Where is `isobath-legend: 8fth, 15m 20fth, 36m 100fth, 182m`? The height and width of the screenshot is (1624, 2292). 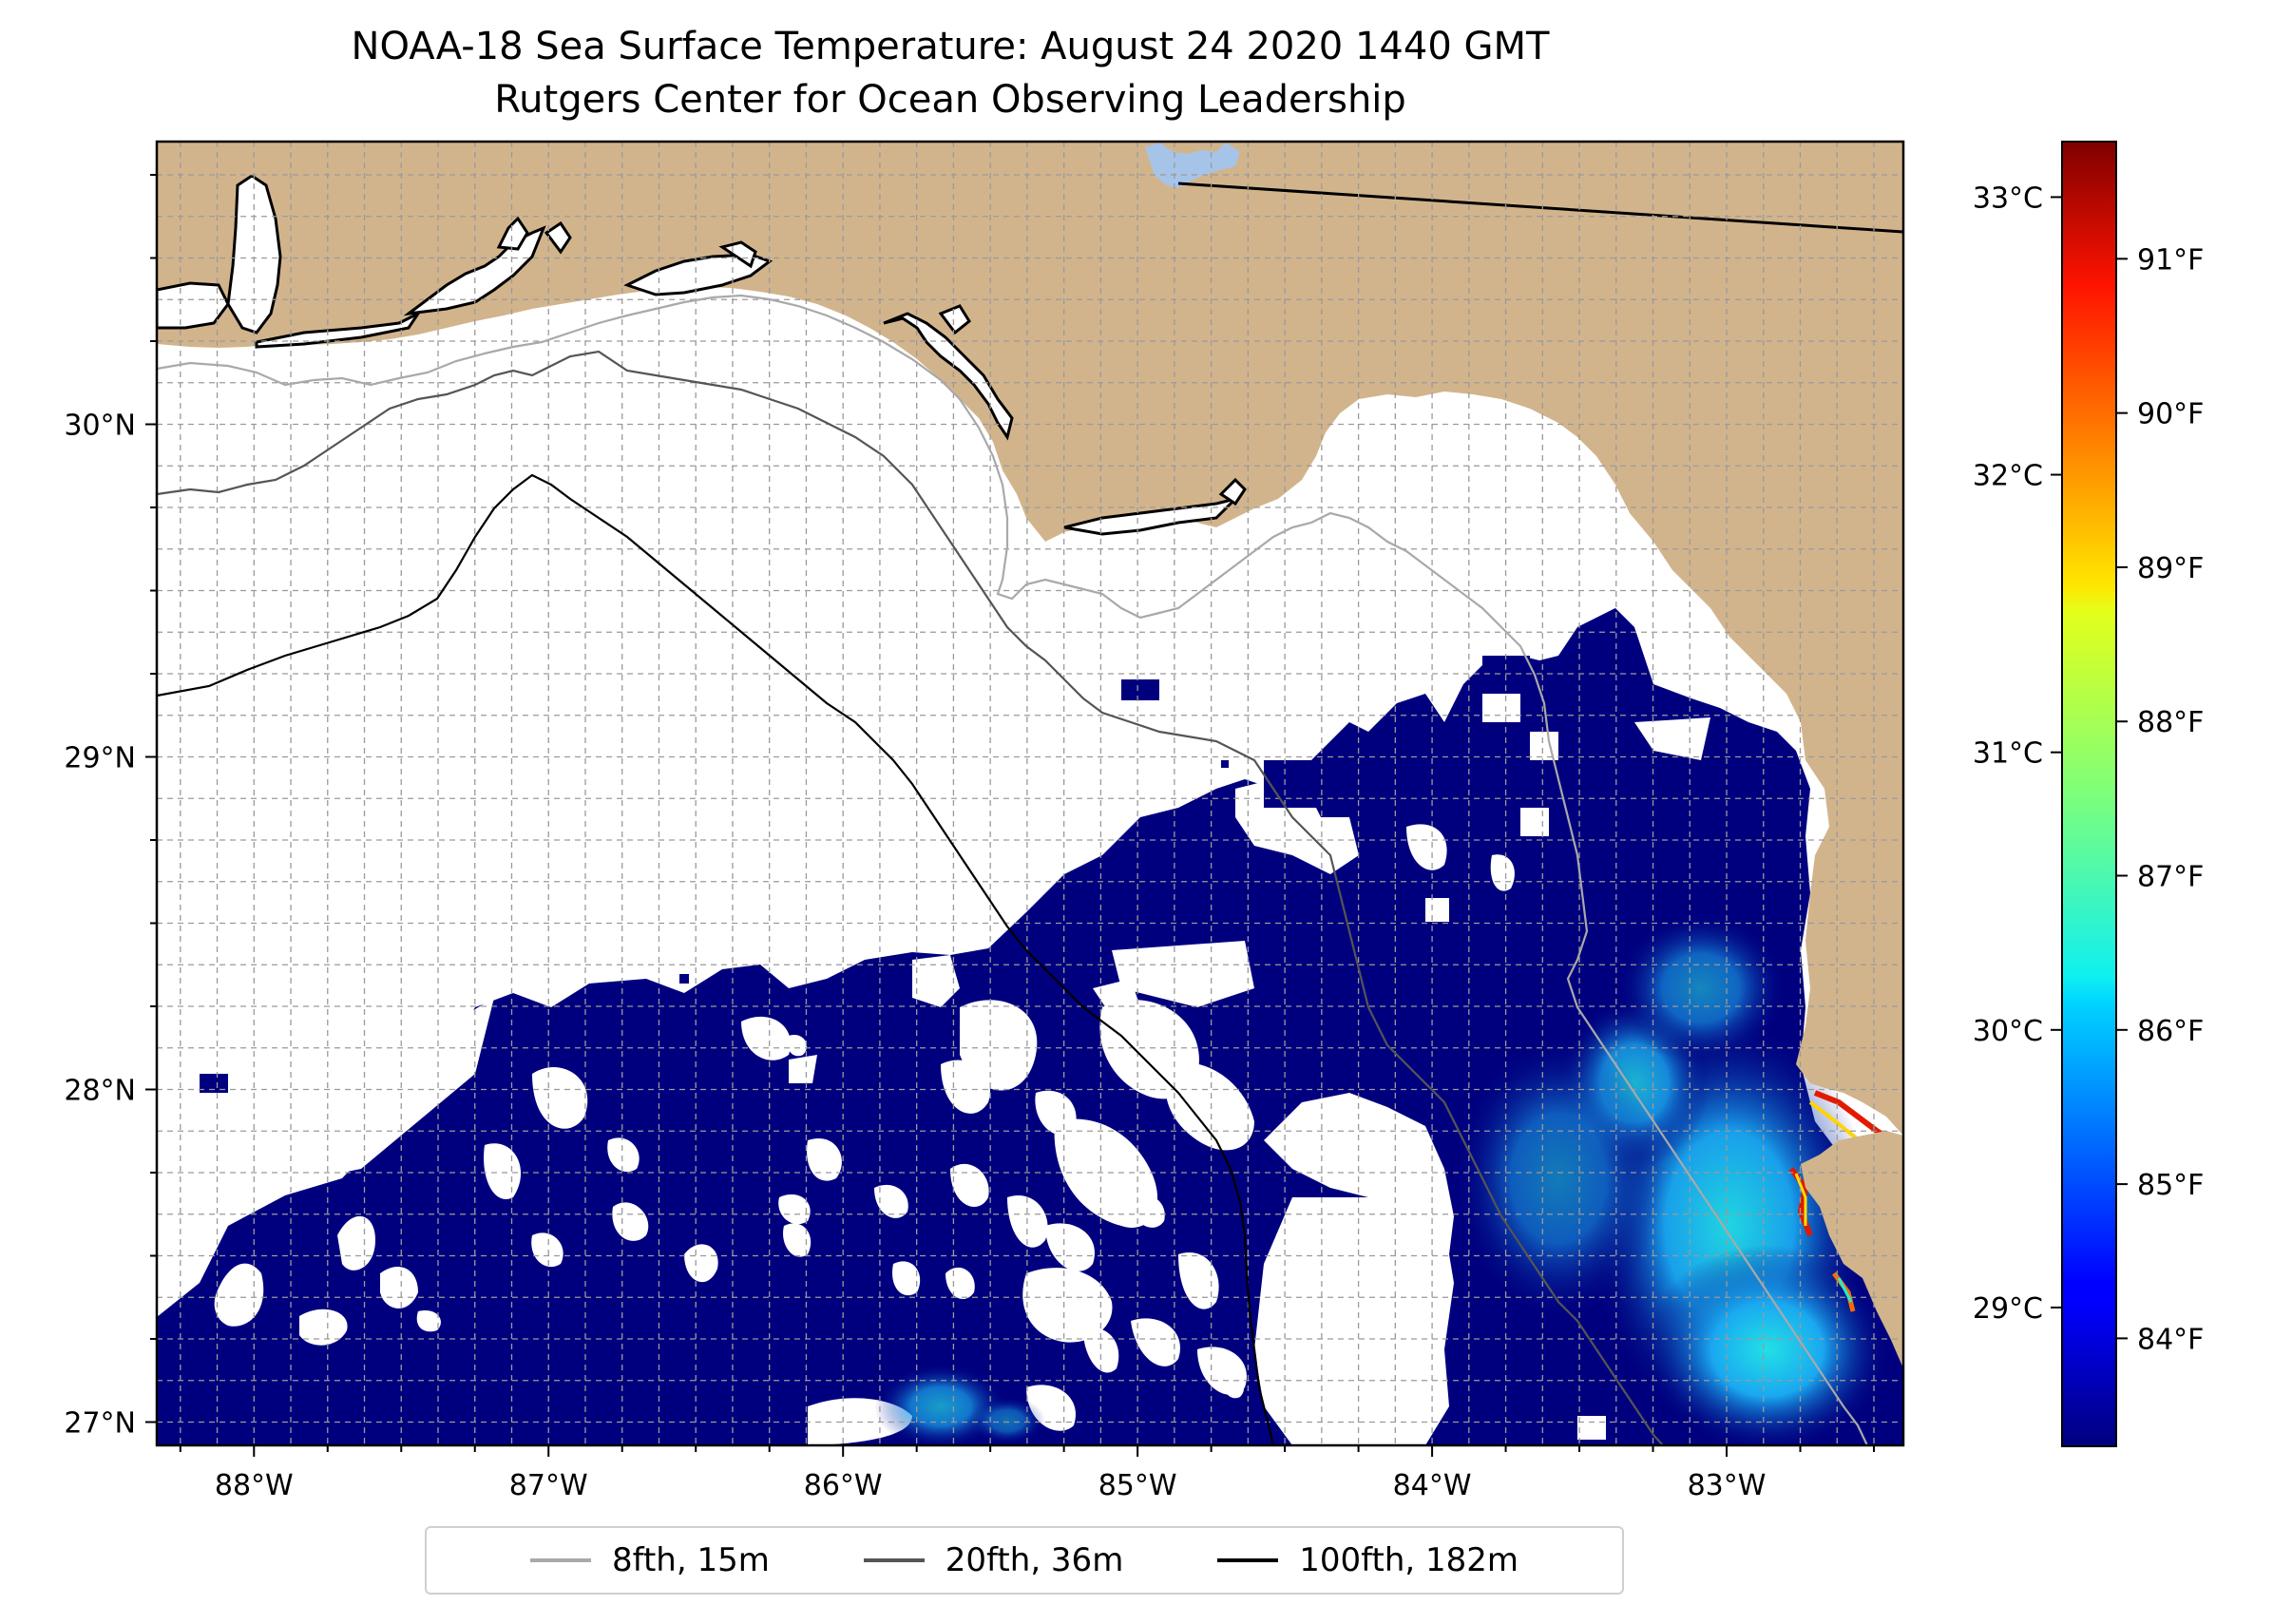
isobath-legend: 8fth, 15m 20fth, 36m 100fth, 182m is located at coordinates (1024, 1560).